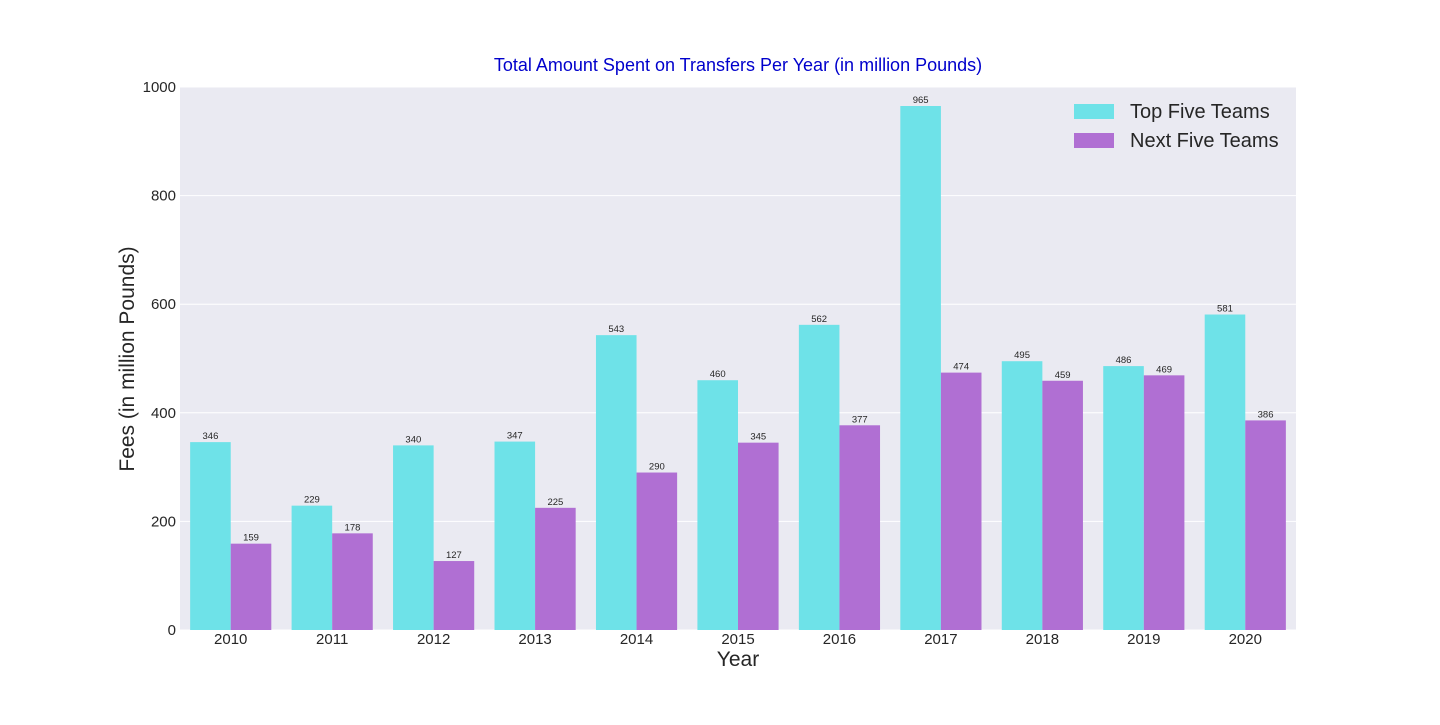 The image size is (1440, 725). Describe the element at coordinates (921, 100) in the screenshot. I see `bar-value-label: 965` at that location.